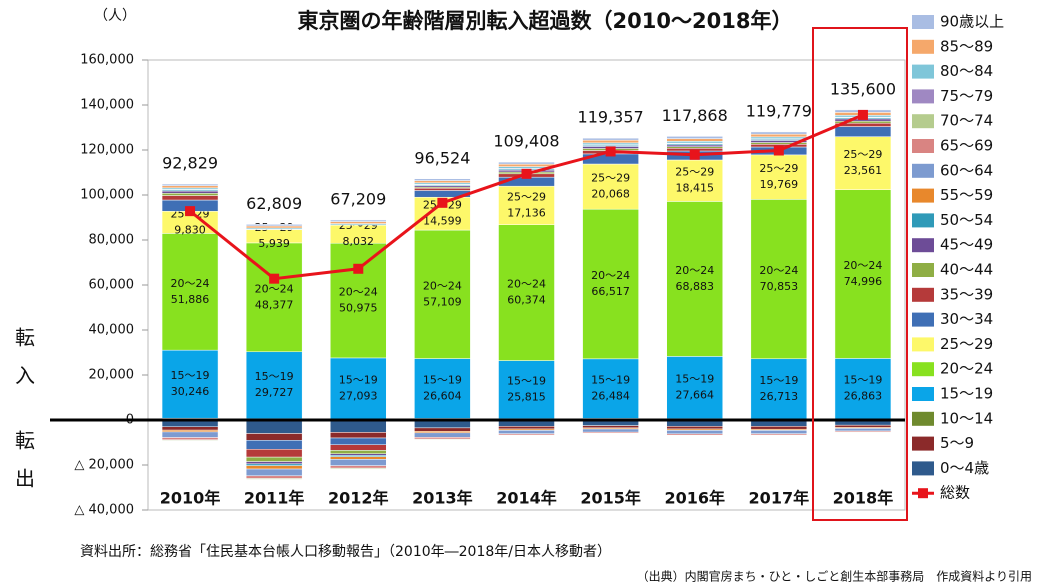 Image resolution: width=1040 pixels, height=588 pixels. What do you see at coordinates (274, 243) in the screenshot?
I see `data-label: 5,939` at bounding box center [274, 243].